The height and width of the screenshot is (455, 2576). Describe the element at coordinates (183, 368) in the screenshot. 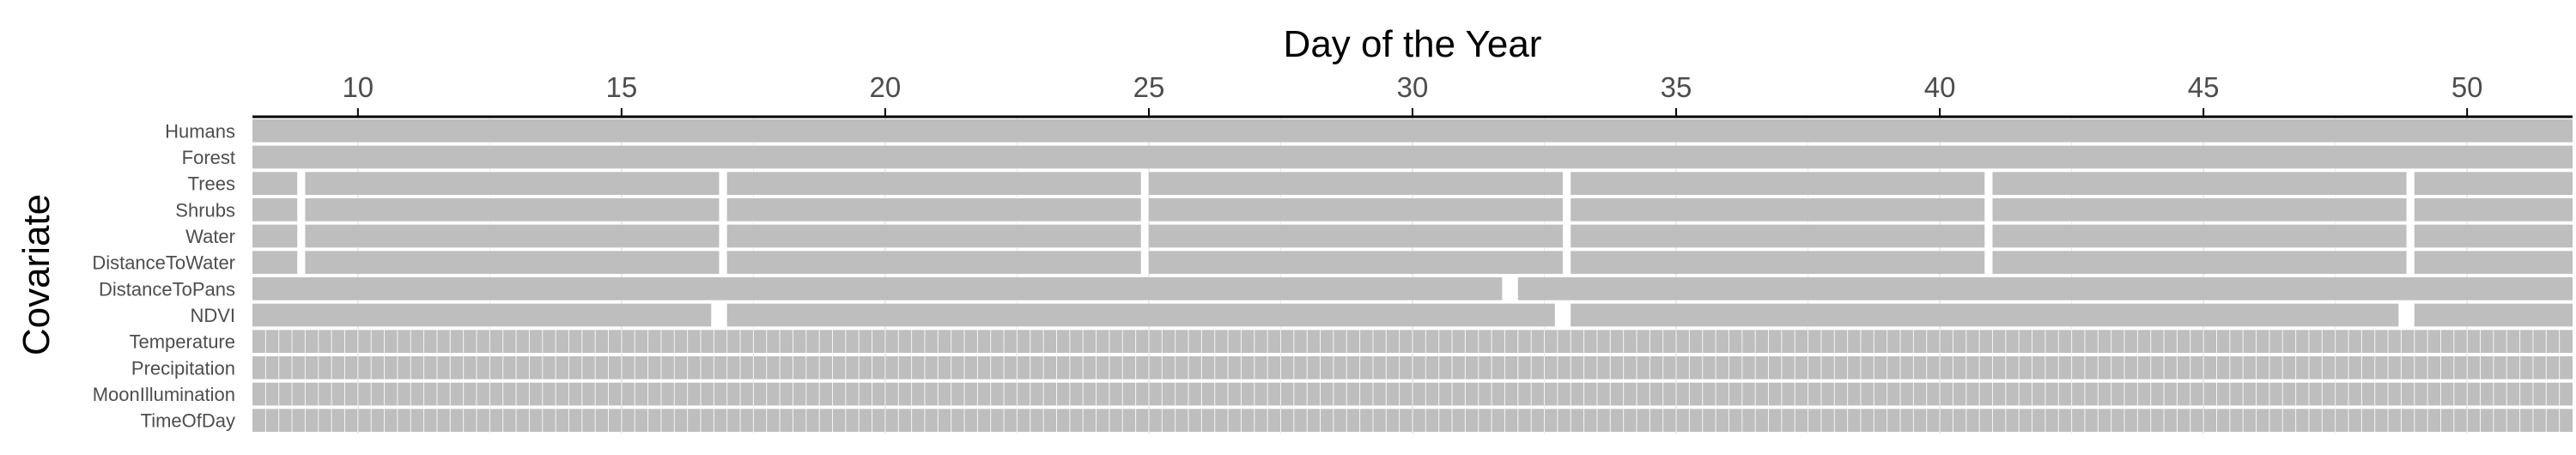

I see `y-tick-label: Precipitation` at that location.